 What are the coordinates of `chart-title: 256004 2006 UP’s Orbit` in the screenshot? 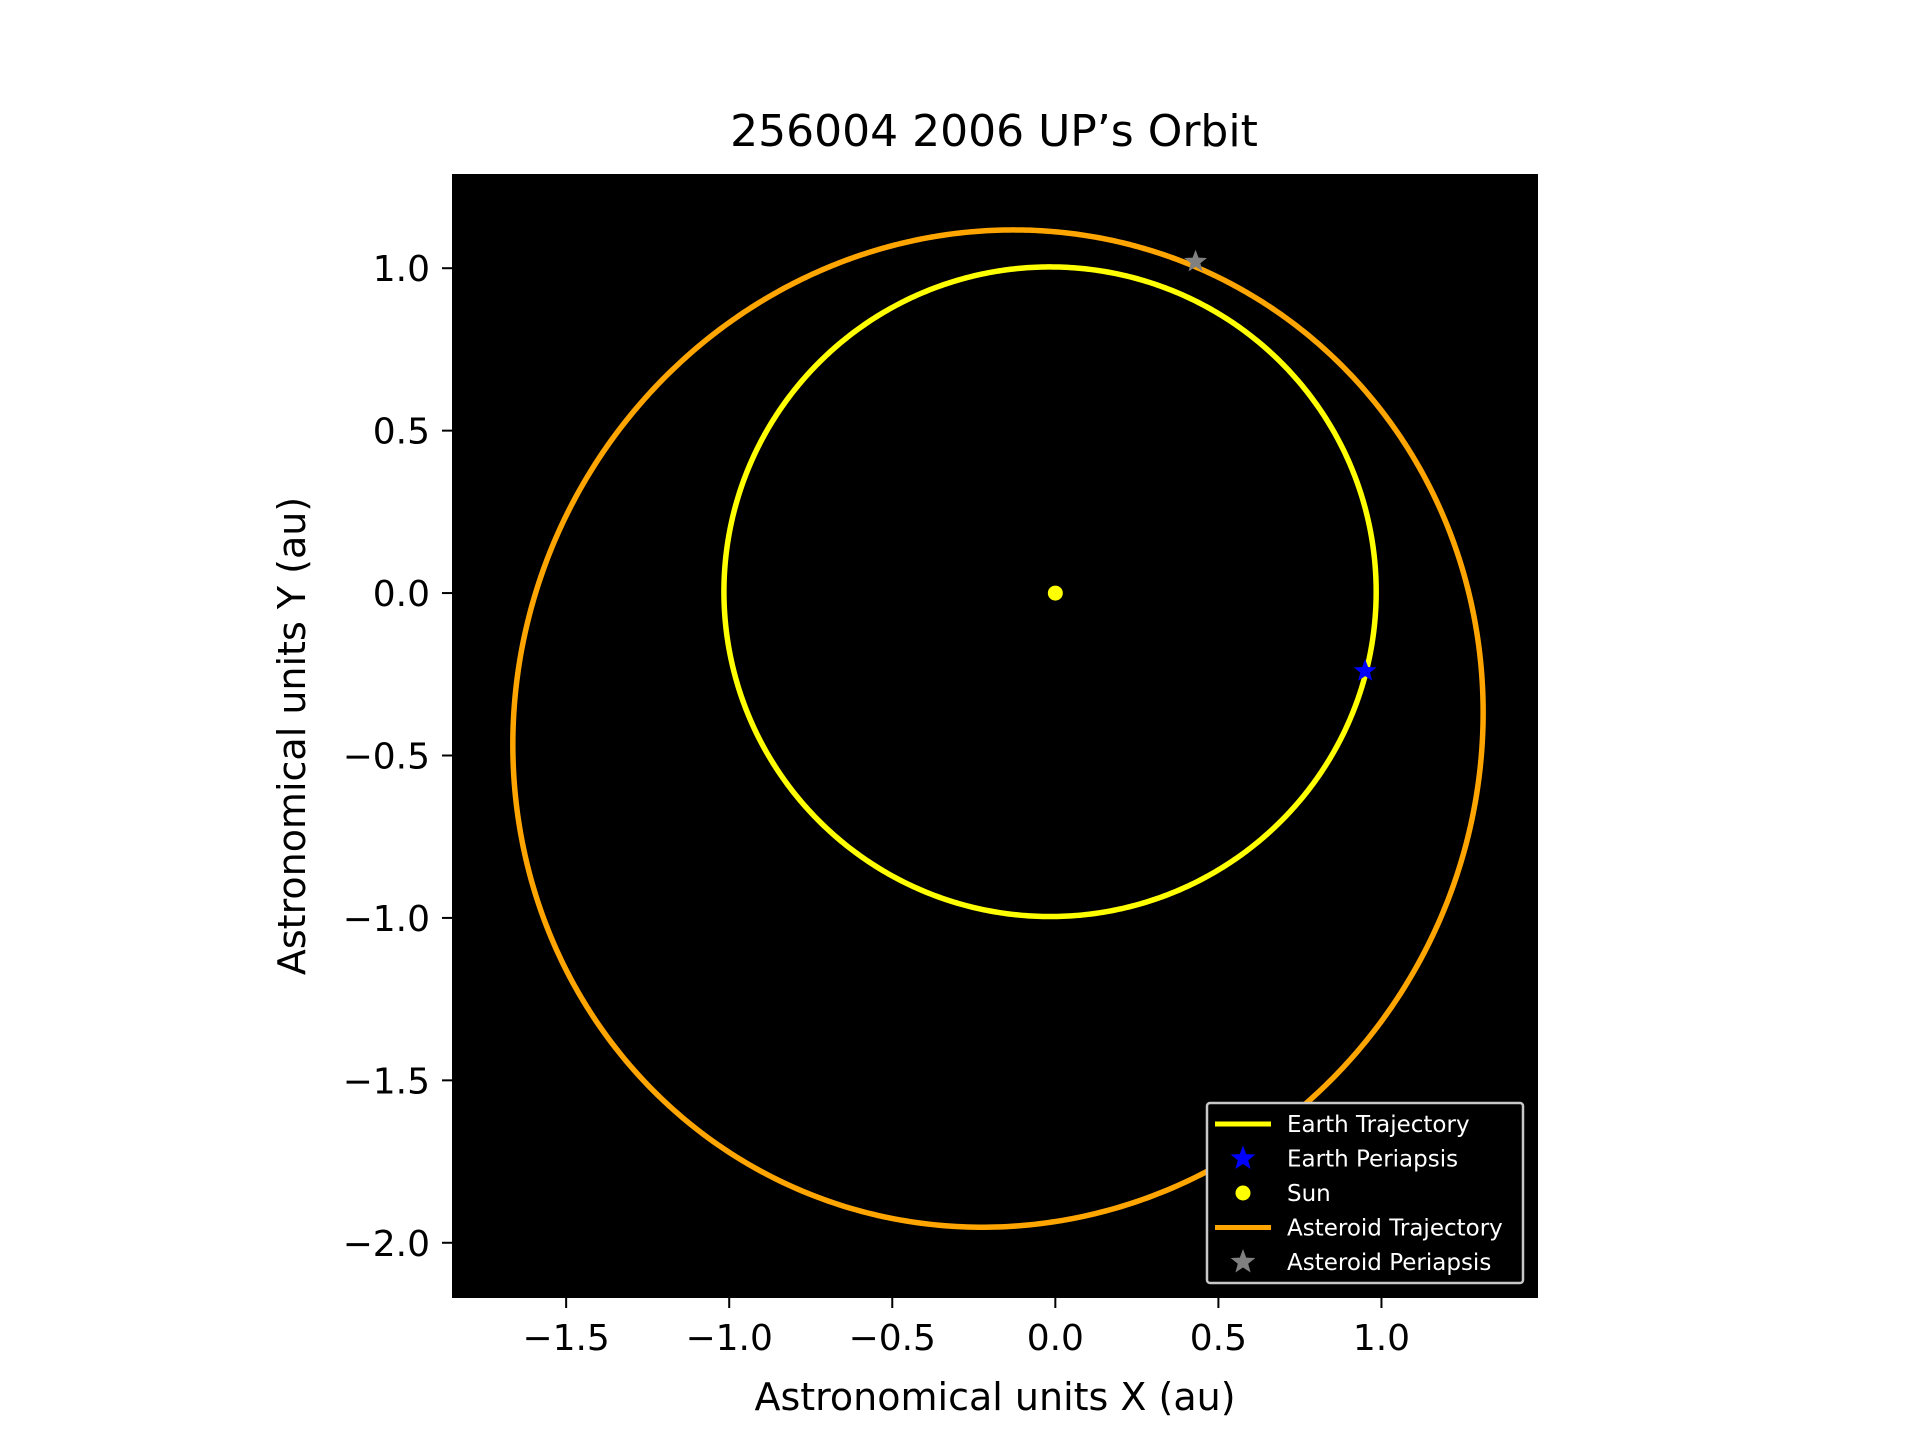 It's located at (994, 131).